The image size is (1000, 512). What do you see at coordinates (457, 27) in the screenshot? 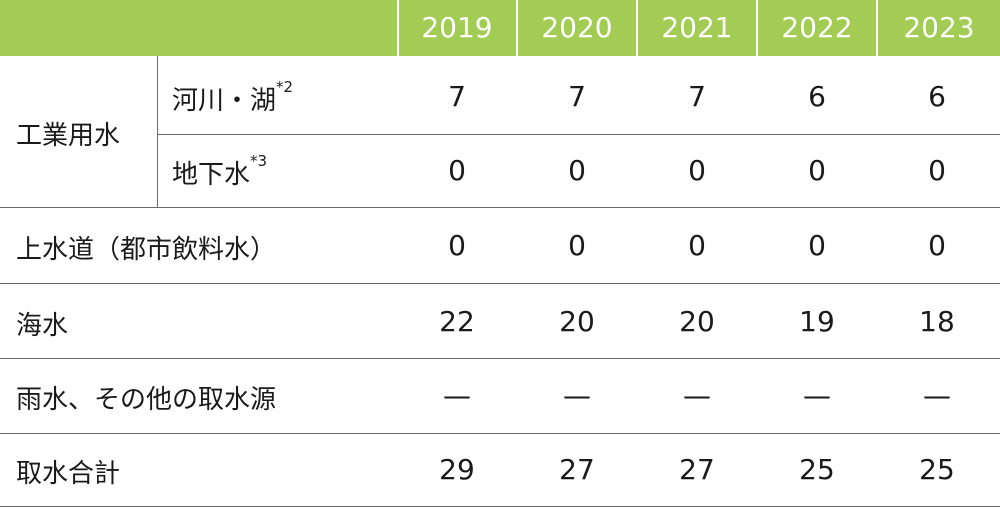
I see `year-header-2019: 2019` at bounding box center [457, 27].